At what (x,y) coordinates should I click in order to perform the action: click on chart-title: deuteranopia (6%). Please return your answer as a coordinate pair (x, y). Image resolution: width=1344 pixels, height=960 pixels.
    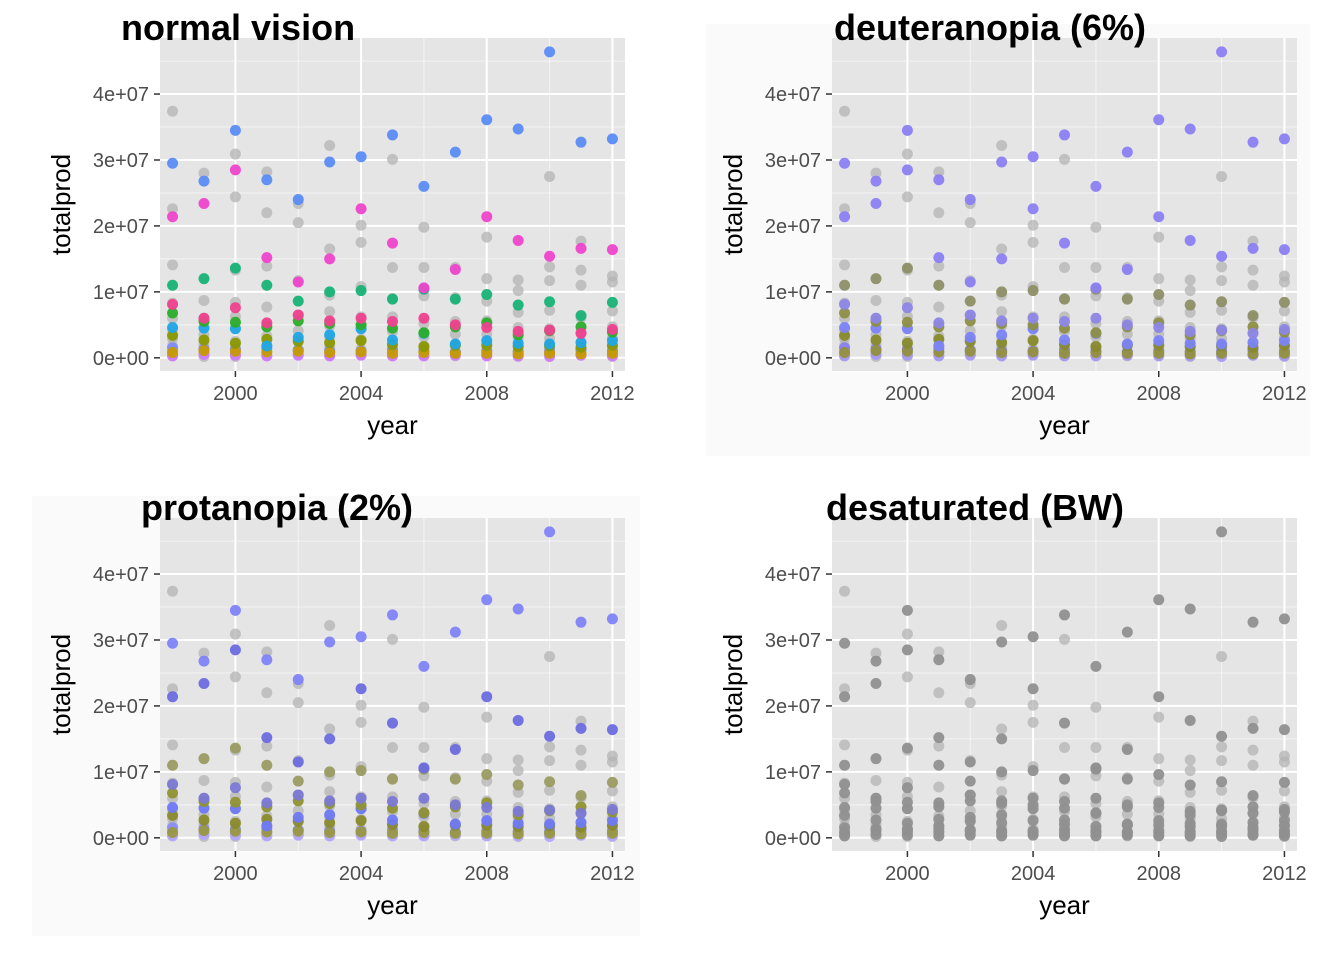
    Looking at the image, I should click on (990, 27).